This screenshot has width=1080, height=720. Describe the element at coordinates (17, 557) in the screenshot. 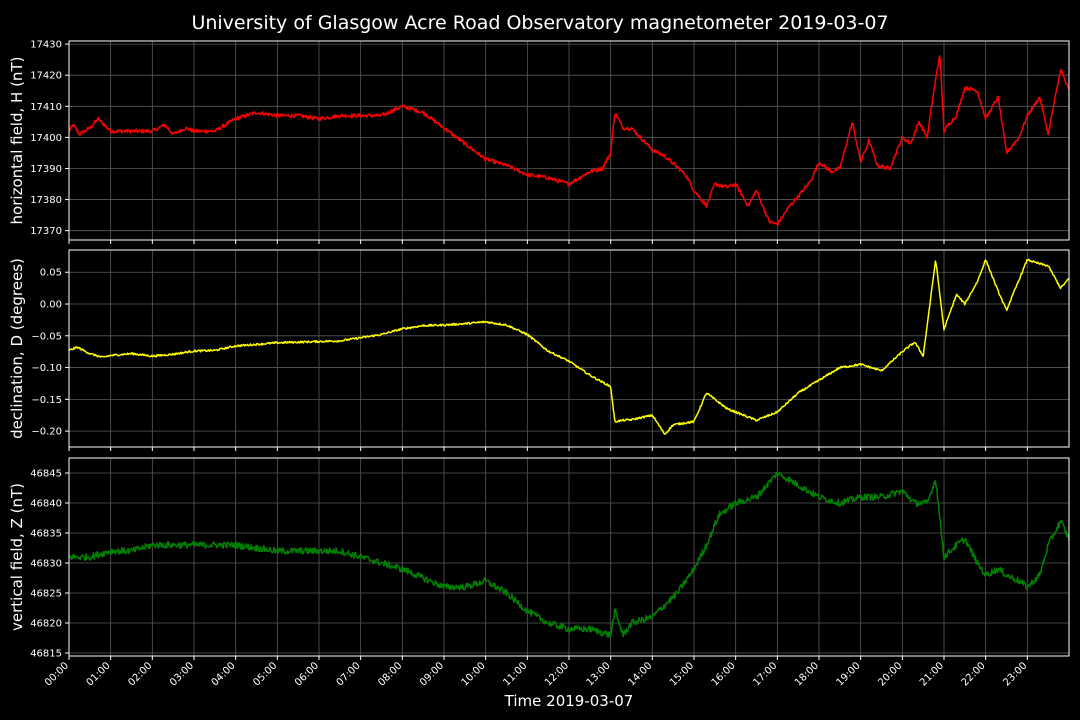

I see `y-axis-label: vertical field, Z (nT)` at that location.